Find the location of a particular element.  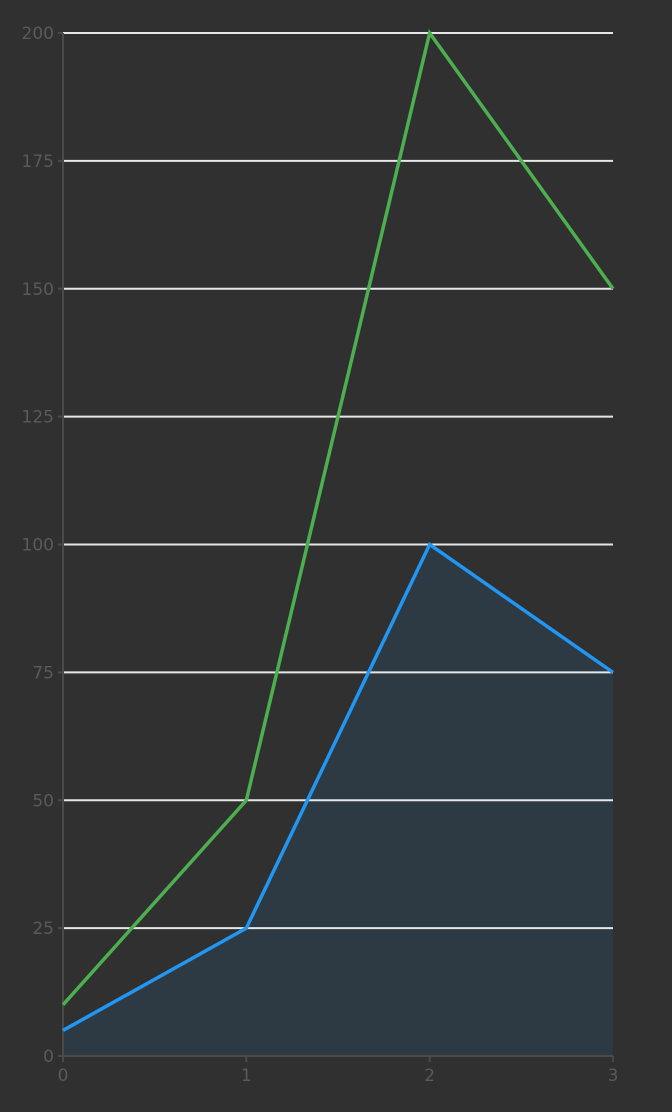

y-tick-label: 0 is located at coordinates (48, 1057).